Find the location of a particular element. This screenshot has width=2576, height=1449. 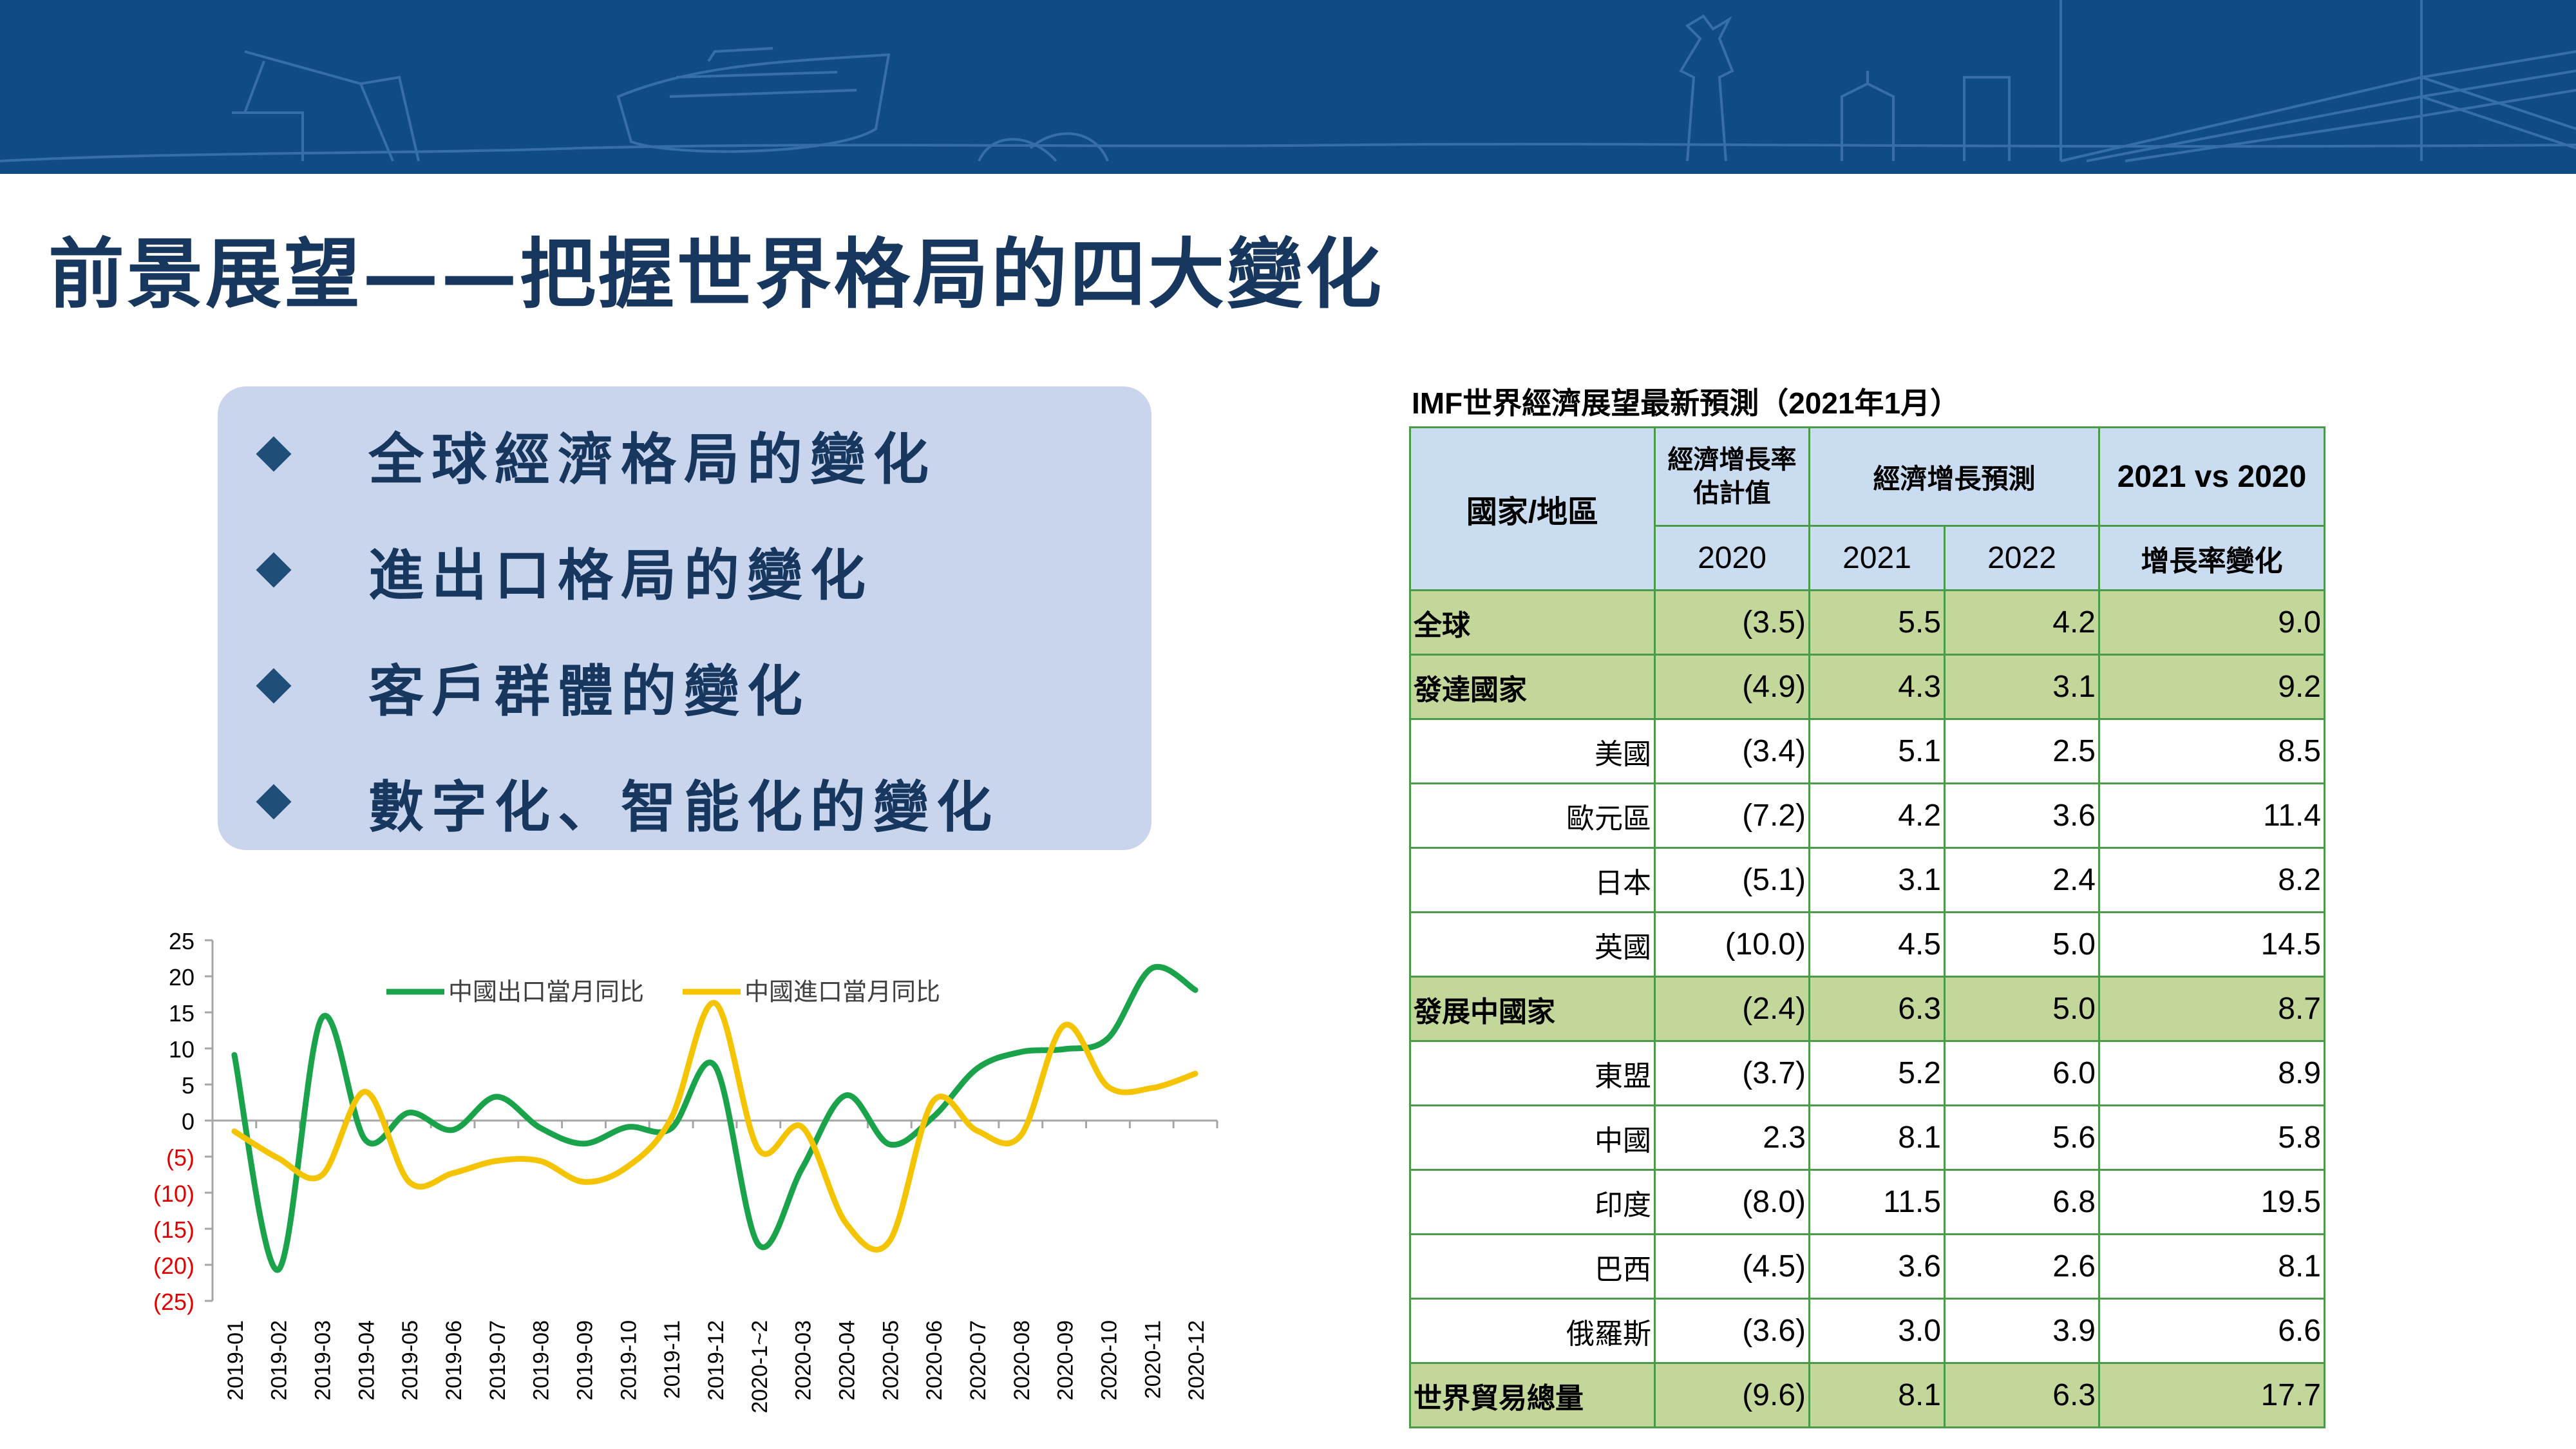

row-2020: (8.0) is located at coordinates (1732, 1202).